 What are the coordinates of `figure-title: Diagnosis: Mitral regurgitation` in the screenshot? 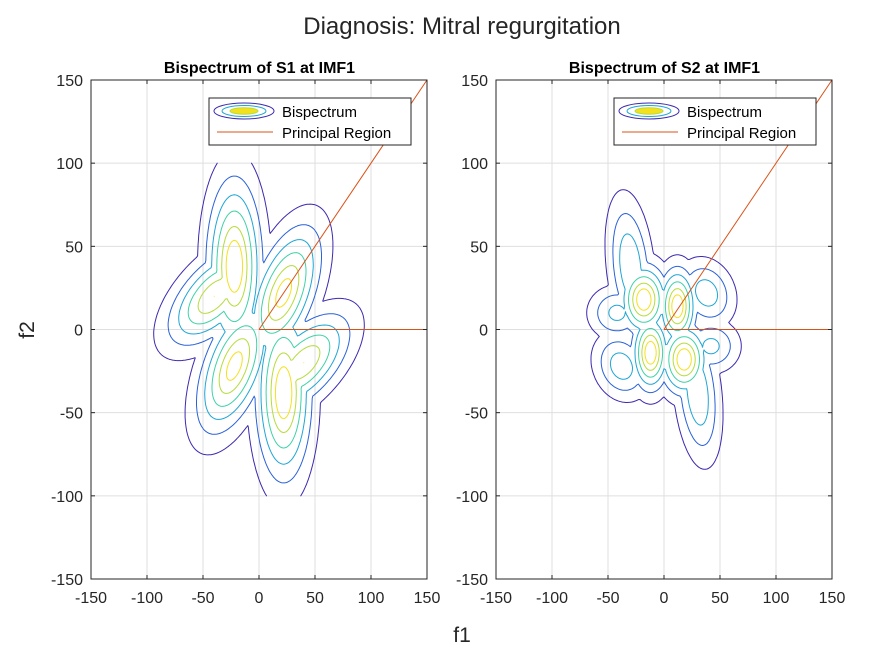 It's located at (461, 26).